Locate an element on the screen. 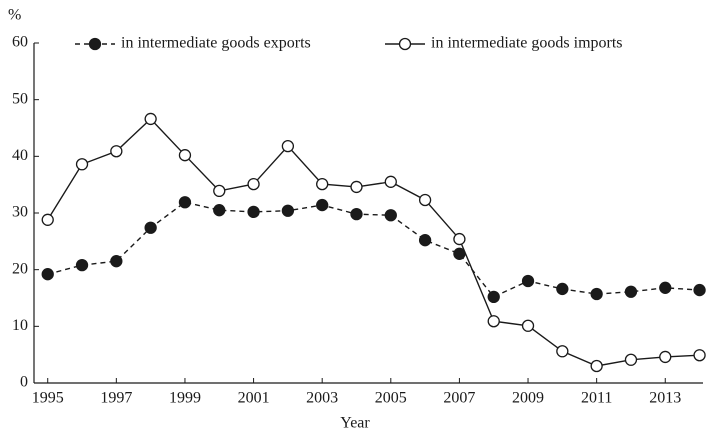 The height and width of the screenshot is (433, 707). x-tick-label: 2007 is located at coordinates (459, 398).